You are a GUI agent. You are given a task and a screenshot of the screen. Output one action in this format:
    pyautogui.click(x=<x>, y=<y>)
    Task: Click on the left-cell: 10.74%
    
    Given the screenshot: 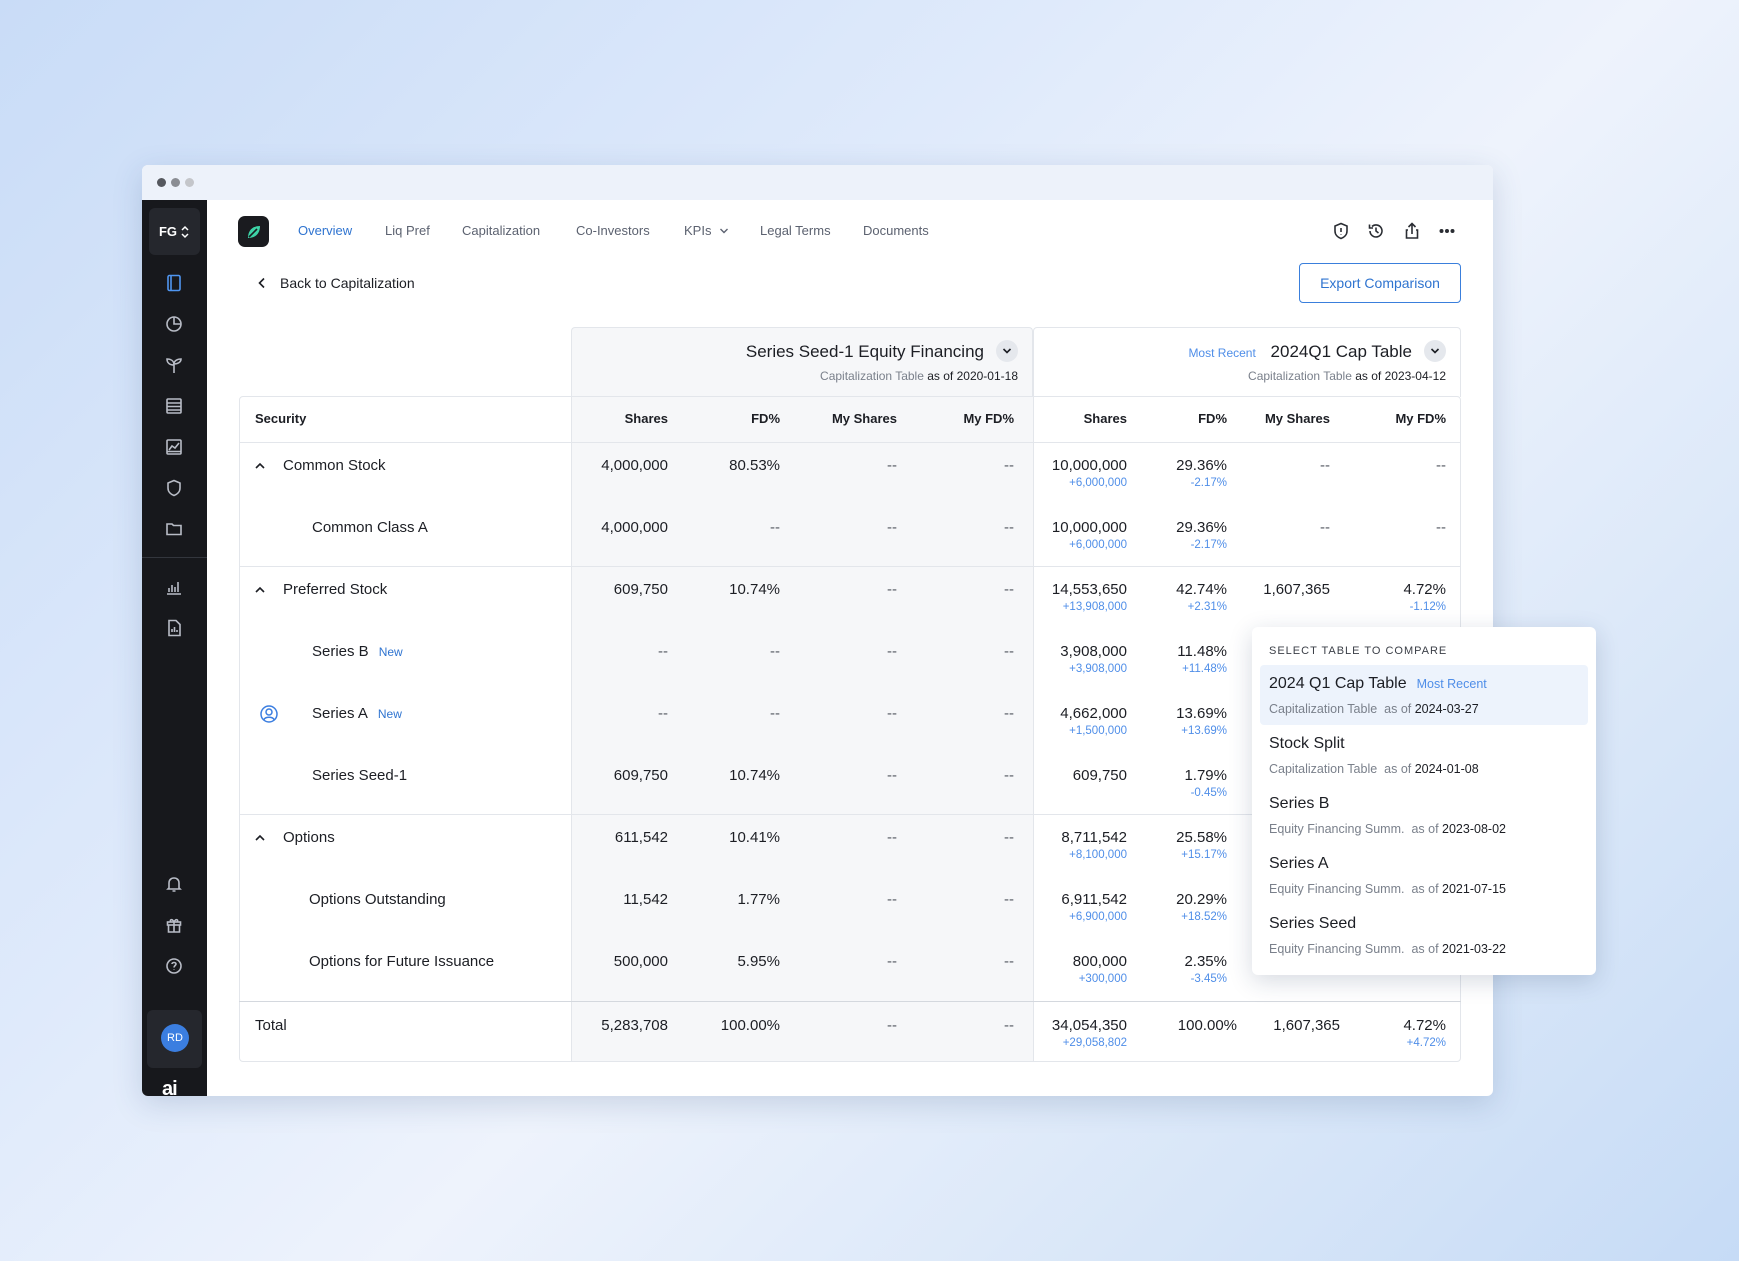 What is the action you would take?
    pyautogui.click(x=754, y=589)
    